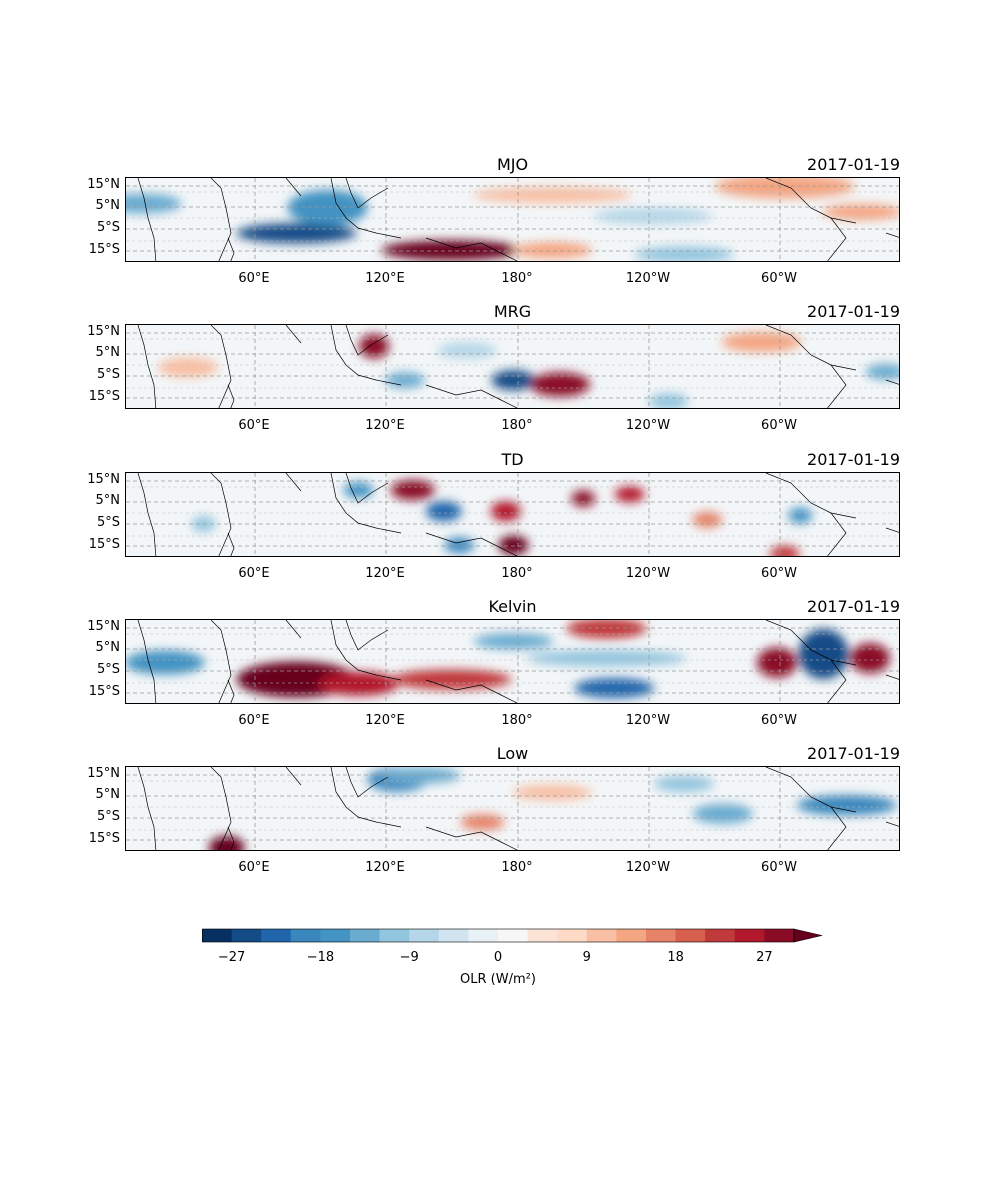 This screenshot has width=1000, height=1200. I want to click on colorbar-tick-label: 0, so click(498, 957).